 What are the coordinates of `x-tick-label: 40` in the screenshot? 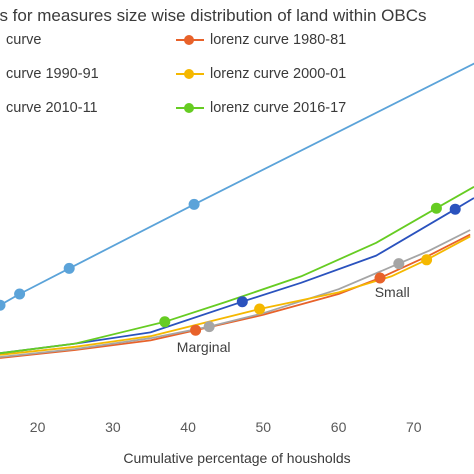 It's located at (188, 427).